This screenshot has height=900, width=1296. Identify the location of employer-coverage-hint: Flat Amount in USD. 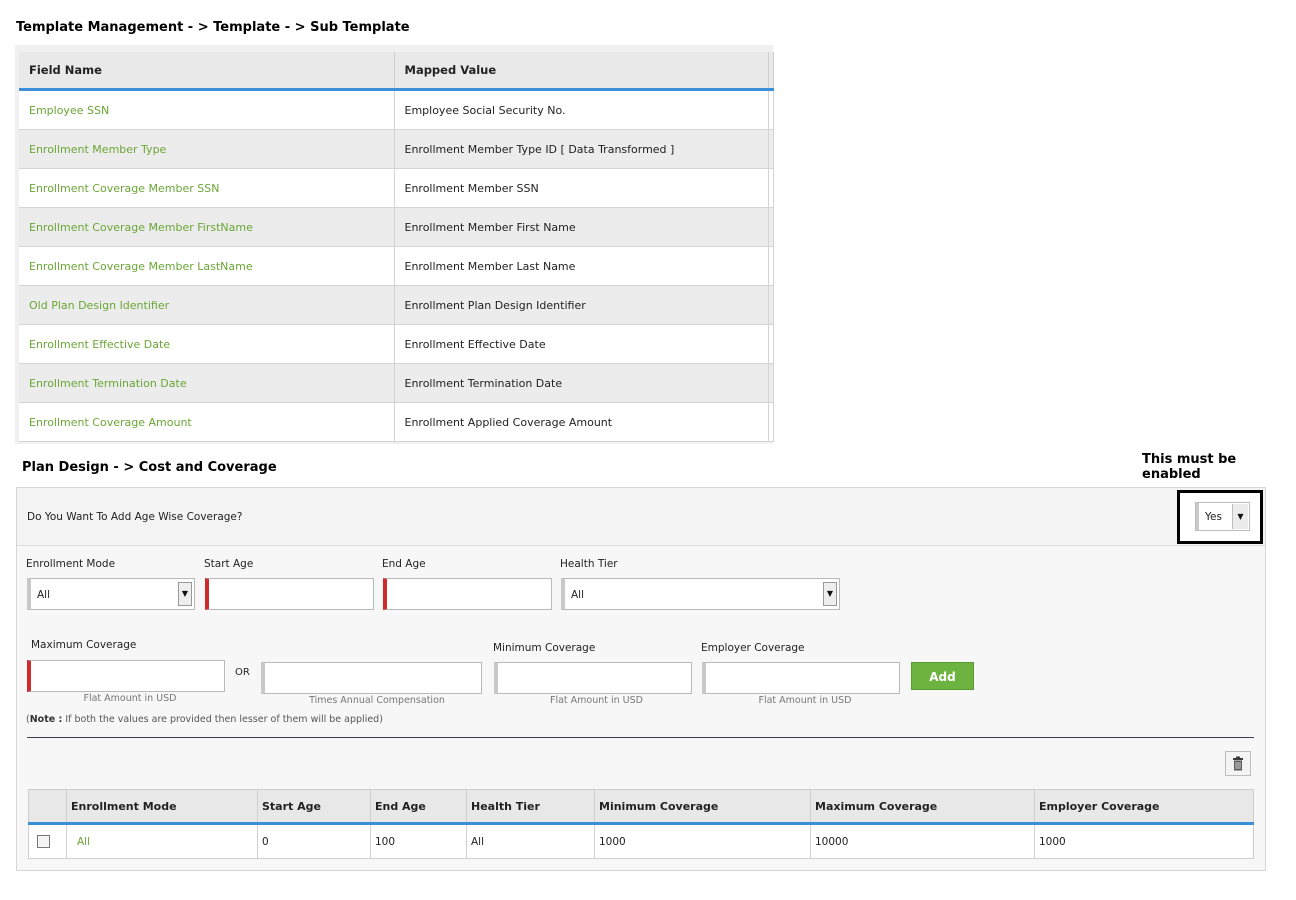
(805, 700).